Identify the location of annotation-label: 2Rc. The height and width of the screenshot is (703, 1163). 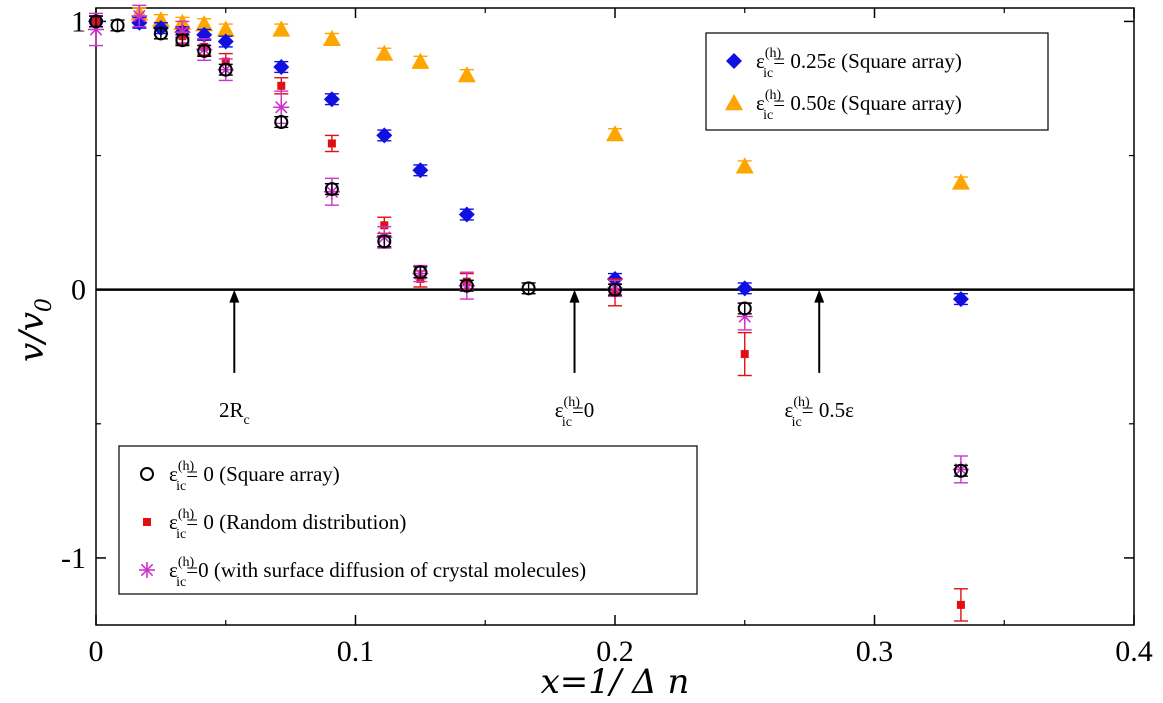
(234, 413).